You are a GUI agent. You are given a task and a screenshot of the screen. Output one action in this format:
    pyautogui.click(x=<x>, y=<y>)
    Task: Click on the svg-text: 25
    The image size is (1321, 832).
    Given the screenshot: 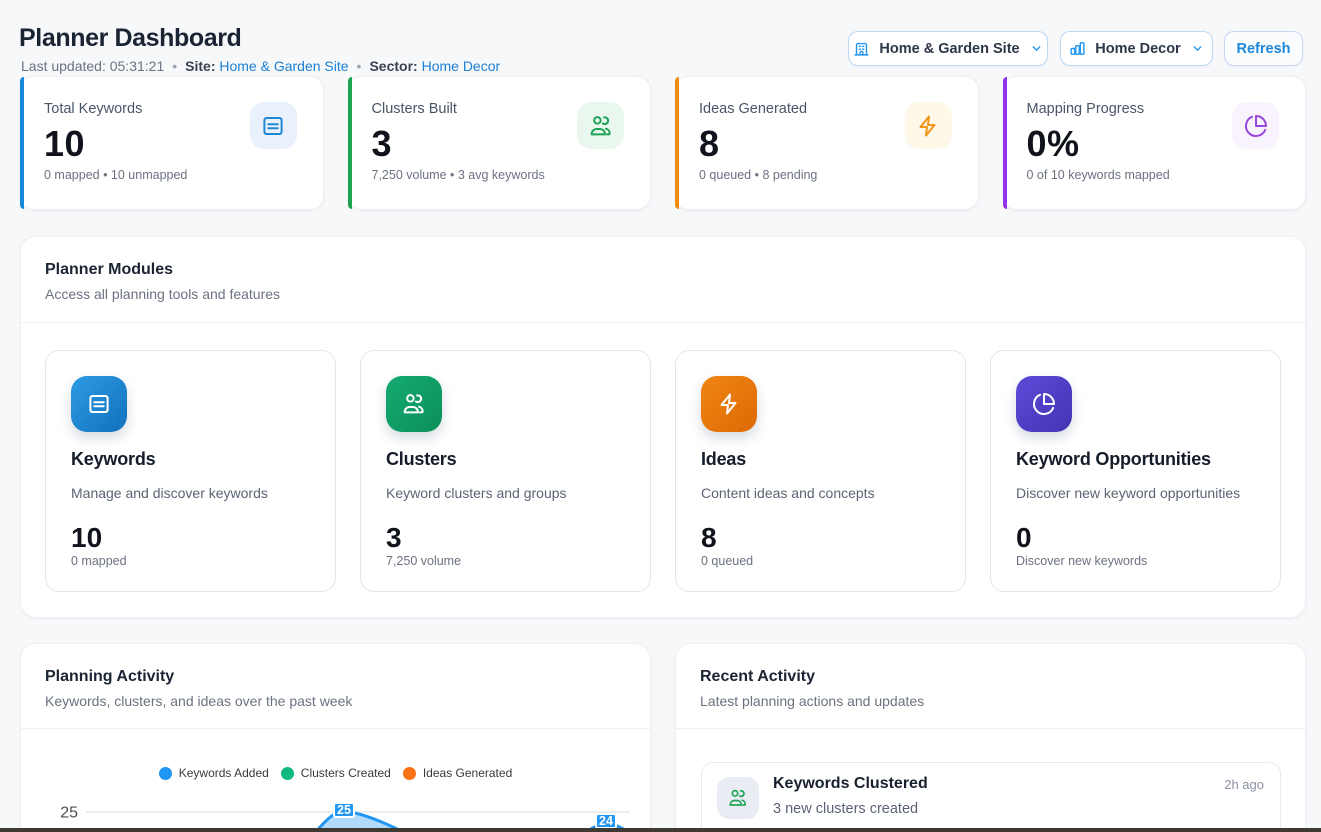 What is the action you would take?
    pyautogui.click(x=69, y=813)
    